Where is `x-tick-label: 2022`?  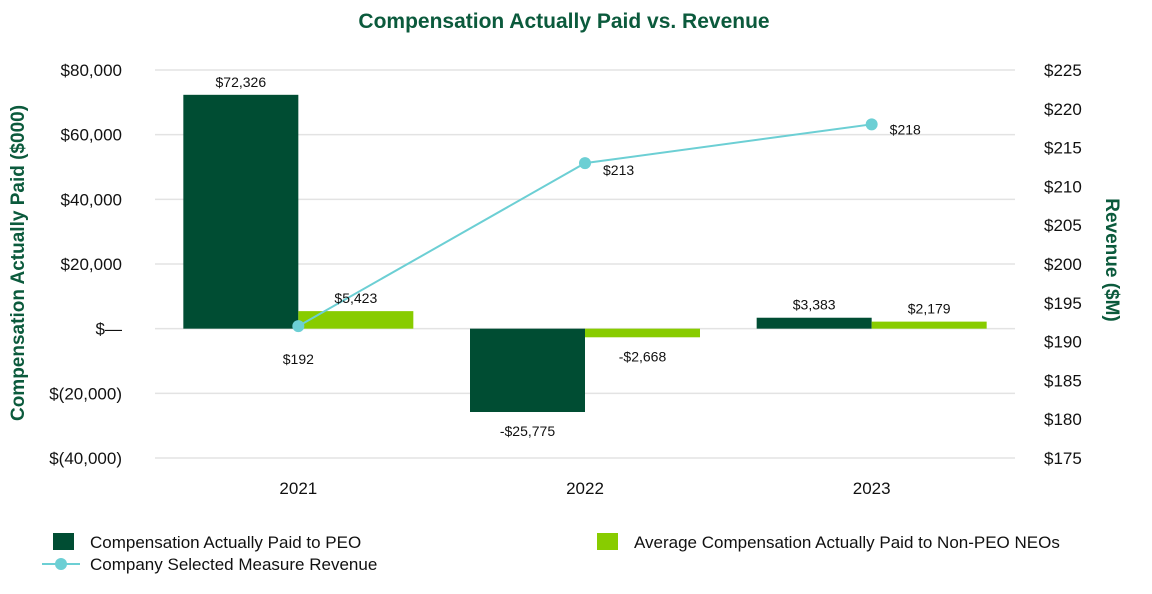
x-tick-label: 2022 is located at coordinates (585, 488).